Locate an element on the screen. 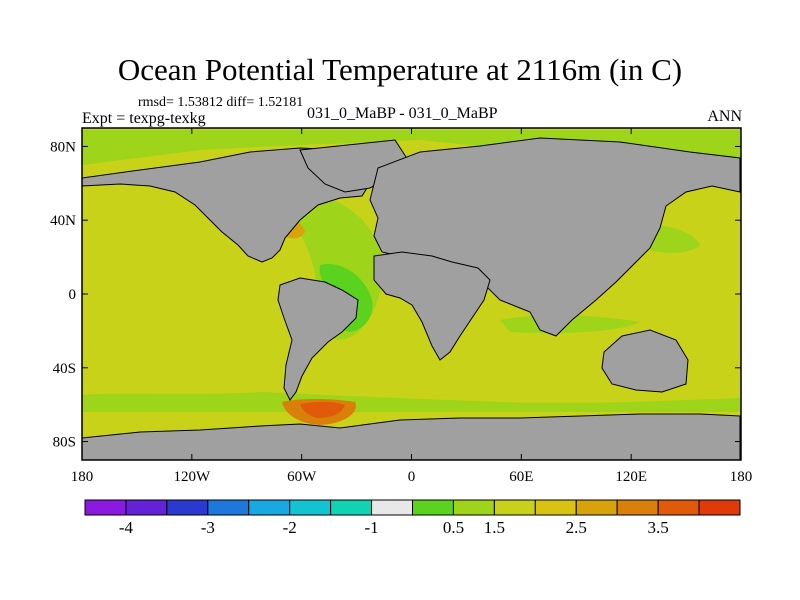 The height and width of the screenshot is (600, 800). southern-ocean-anomaly is located at coordinates (411, 402).